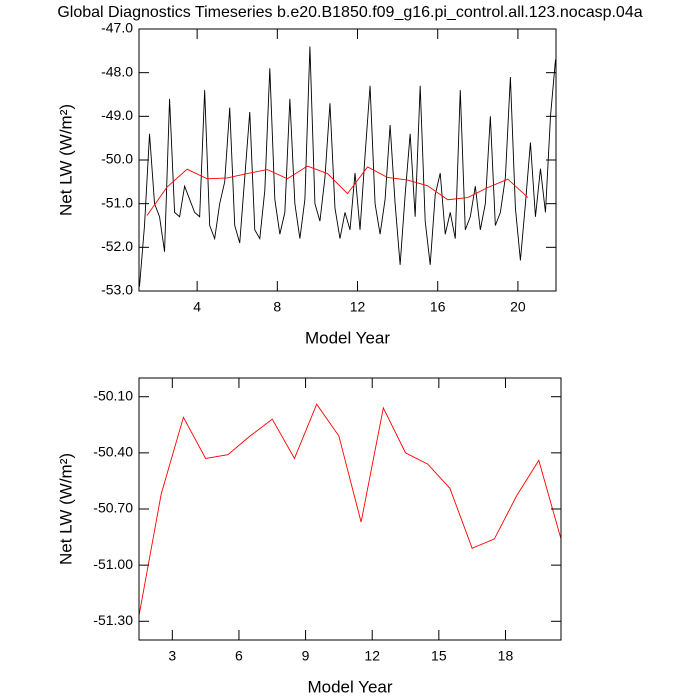 The image size is (700, 700). Describe the element at coordinates (117, 246) in the screenshot. I see `y-tick-label: -52.0` at that location.